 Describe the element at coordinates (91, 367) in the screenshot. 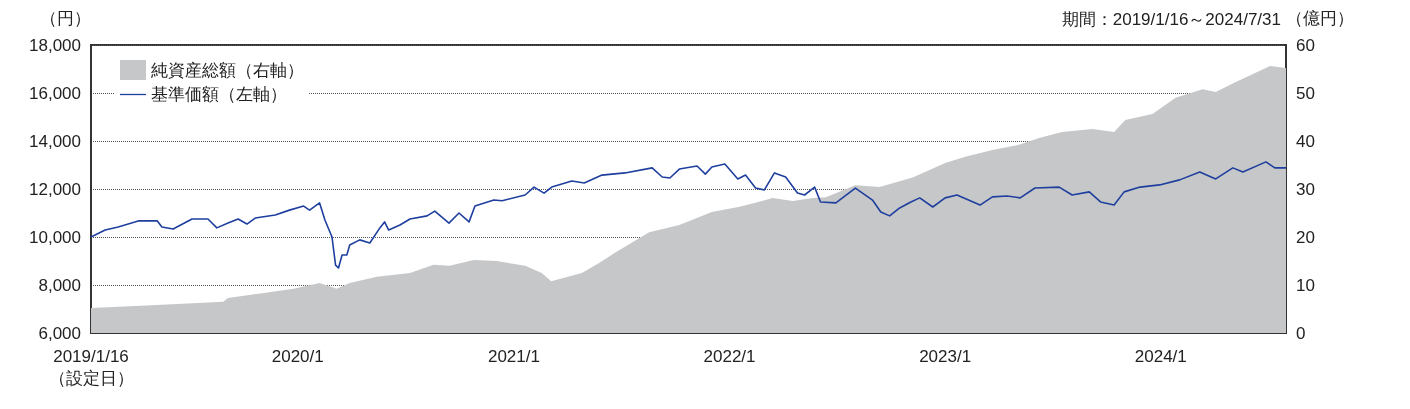

I see `x-tick-label: 2019/1/16 （設定日）` at that location.